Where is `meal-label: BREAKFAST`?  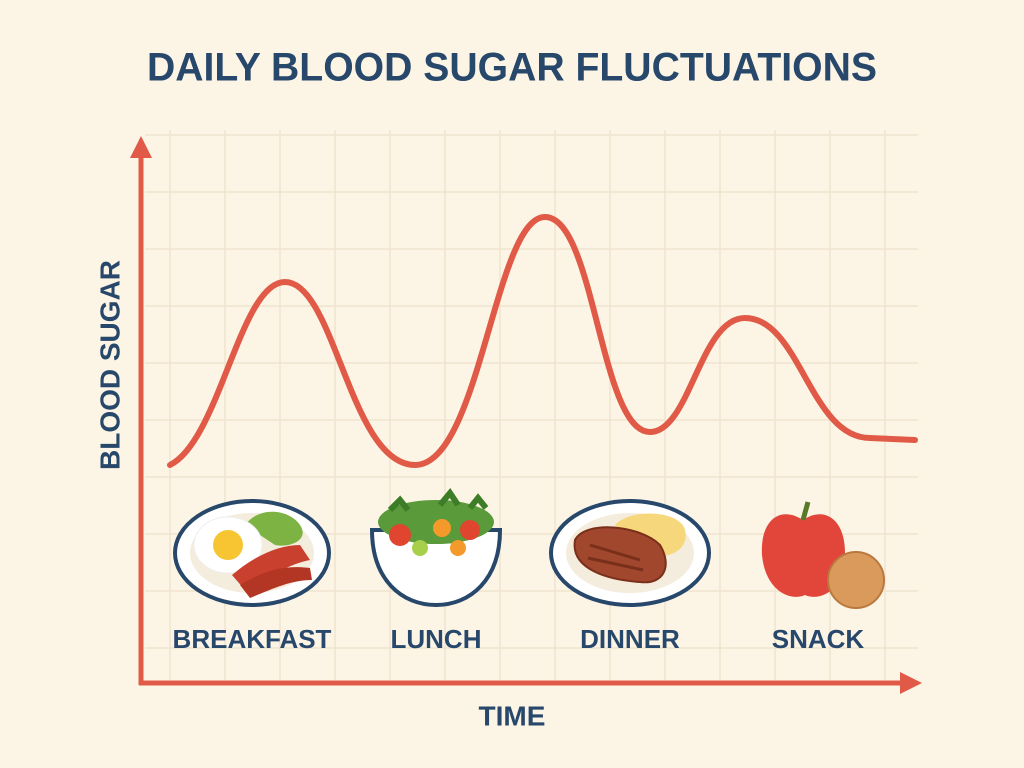
meal-label: BREAKFAST is located at coordinates (252, 639).